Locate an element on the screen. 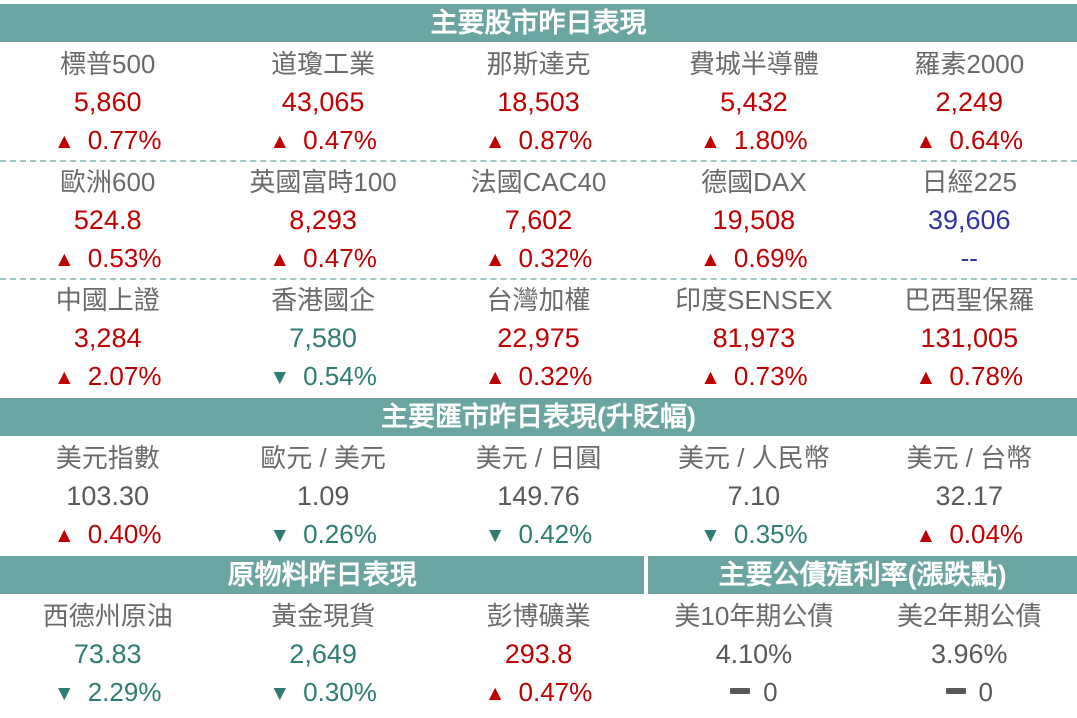  instrument-change: ▼ 0.26% is located at coordinates (322, 534).